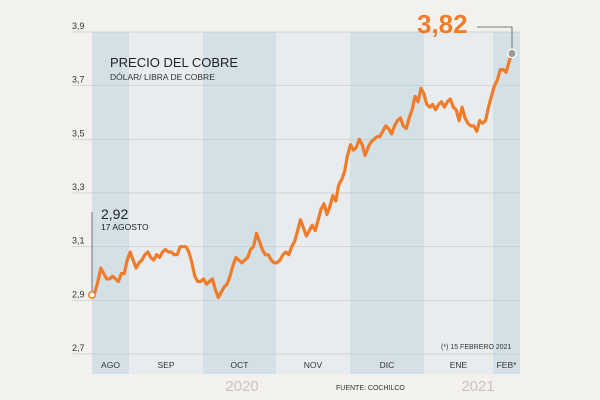  Describe the element at coordinates (387, 365) in the screenshot. I see `month-label: DIC` at that location.